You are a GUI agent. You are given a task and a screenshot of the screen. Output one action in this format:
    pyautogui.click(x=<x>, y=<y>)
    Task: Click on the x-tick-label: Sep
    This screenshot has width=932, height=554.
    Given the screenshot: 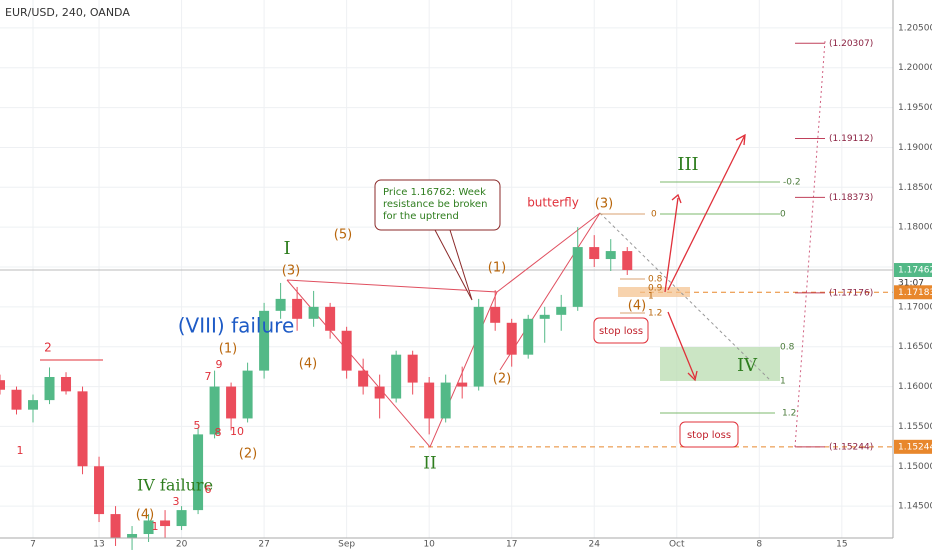 What is the action you would take?
    pyautogui.click(x=346, y=545)
    